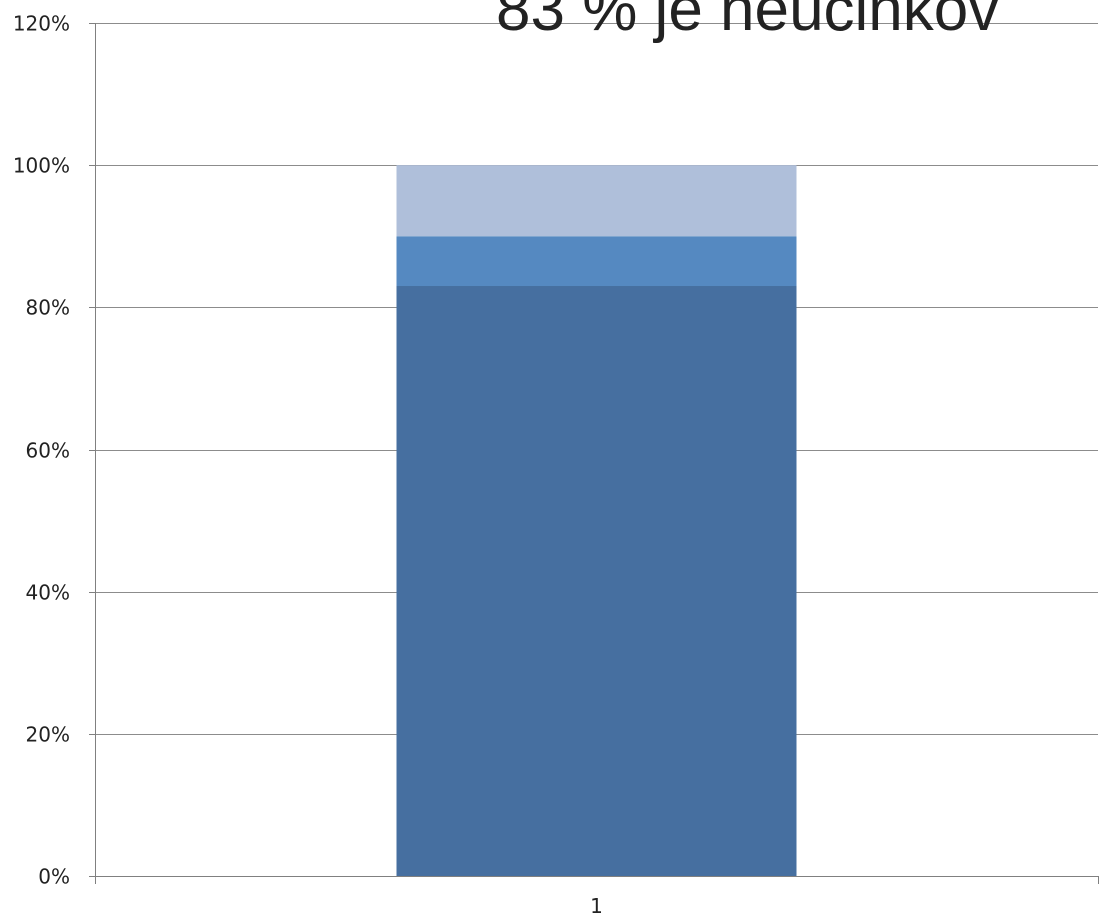 The height and width of the screenshot is (921, 1101). I want to click on y-tick-label: 0%, so click(54, 877).